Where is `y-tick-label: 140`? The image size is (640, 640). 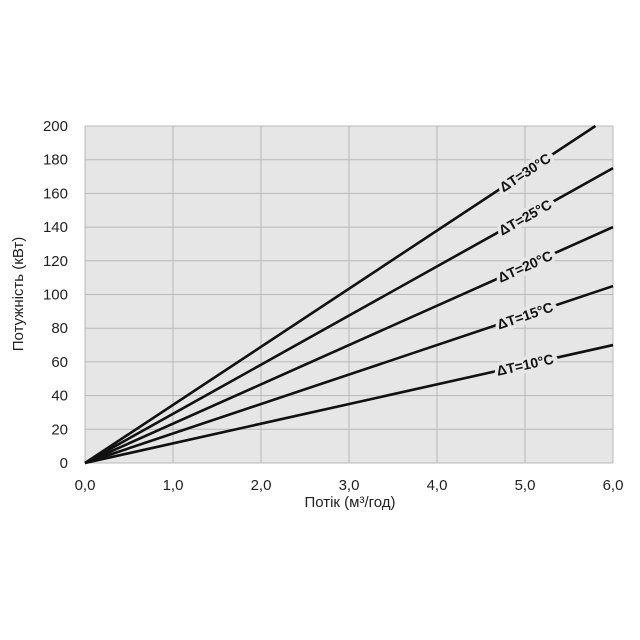
y-tick-label: 140 is located at coordinates (55, 227).